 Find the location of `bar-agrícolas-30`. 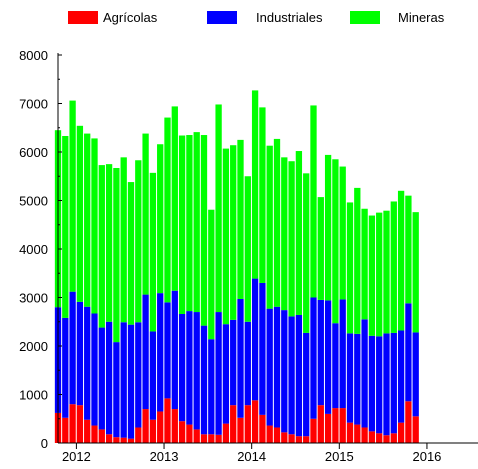

bar-agrícolas-30 is located at coordinates (277, 435).